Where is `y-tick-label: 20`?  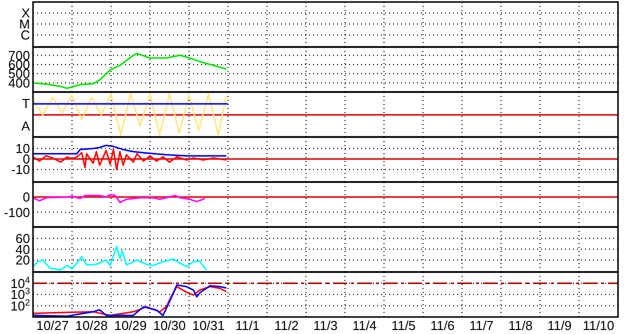 y-tick-label: 20 is located at coordinates (23, 260).